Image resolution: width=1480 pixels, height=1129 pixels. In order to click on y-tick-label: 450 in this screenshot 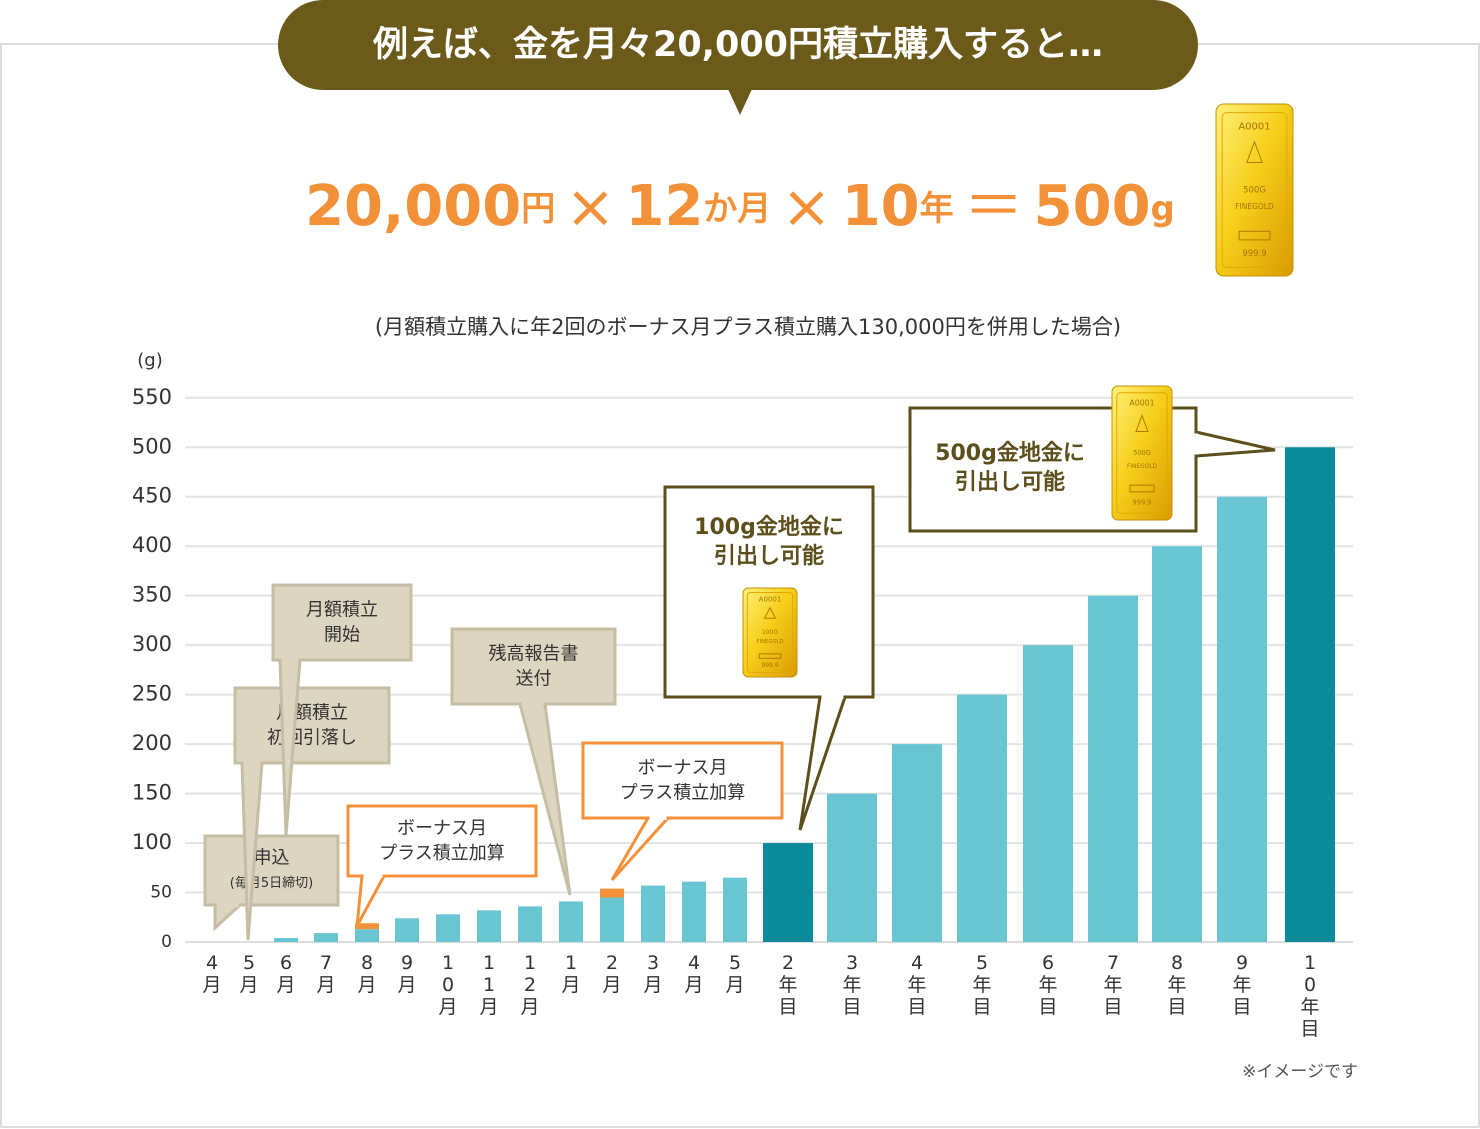, I will do `click(152, 496)`.